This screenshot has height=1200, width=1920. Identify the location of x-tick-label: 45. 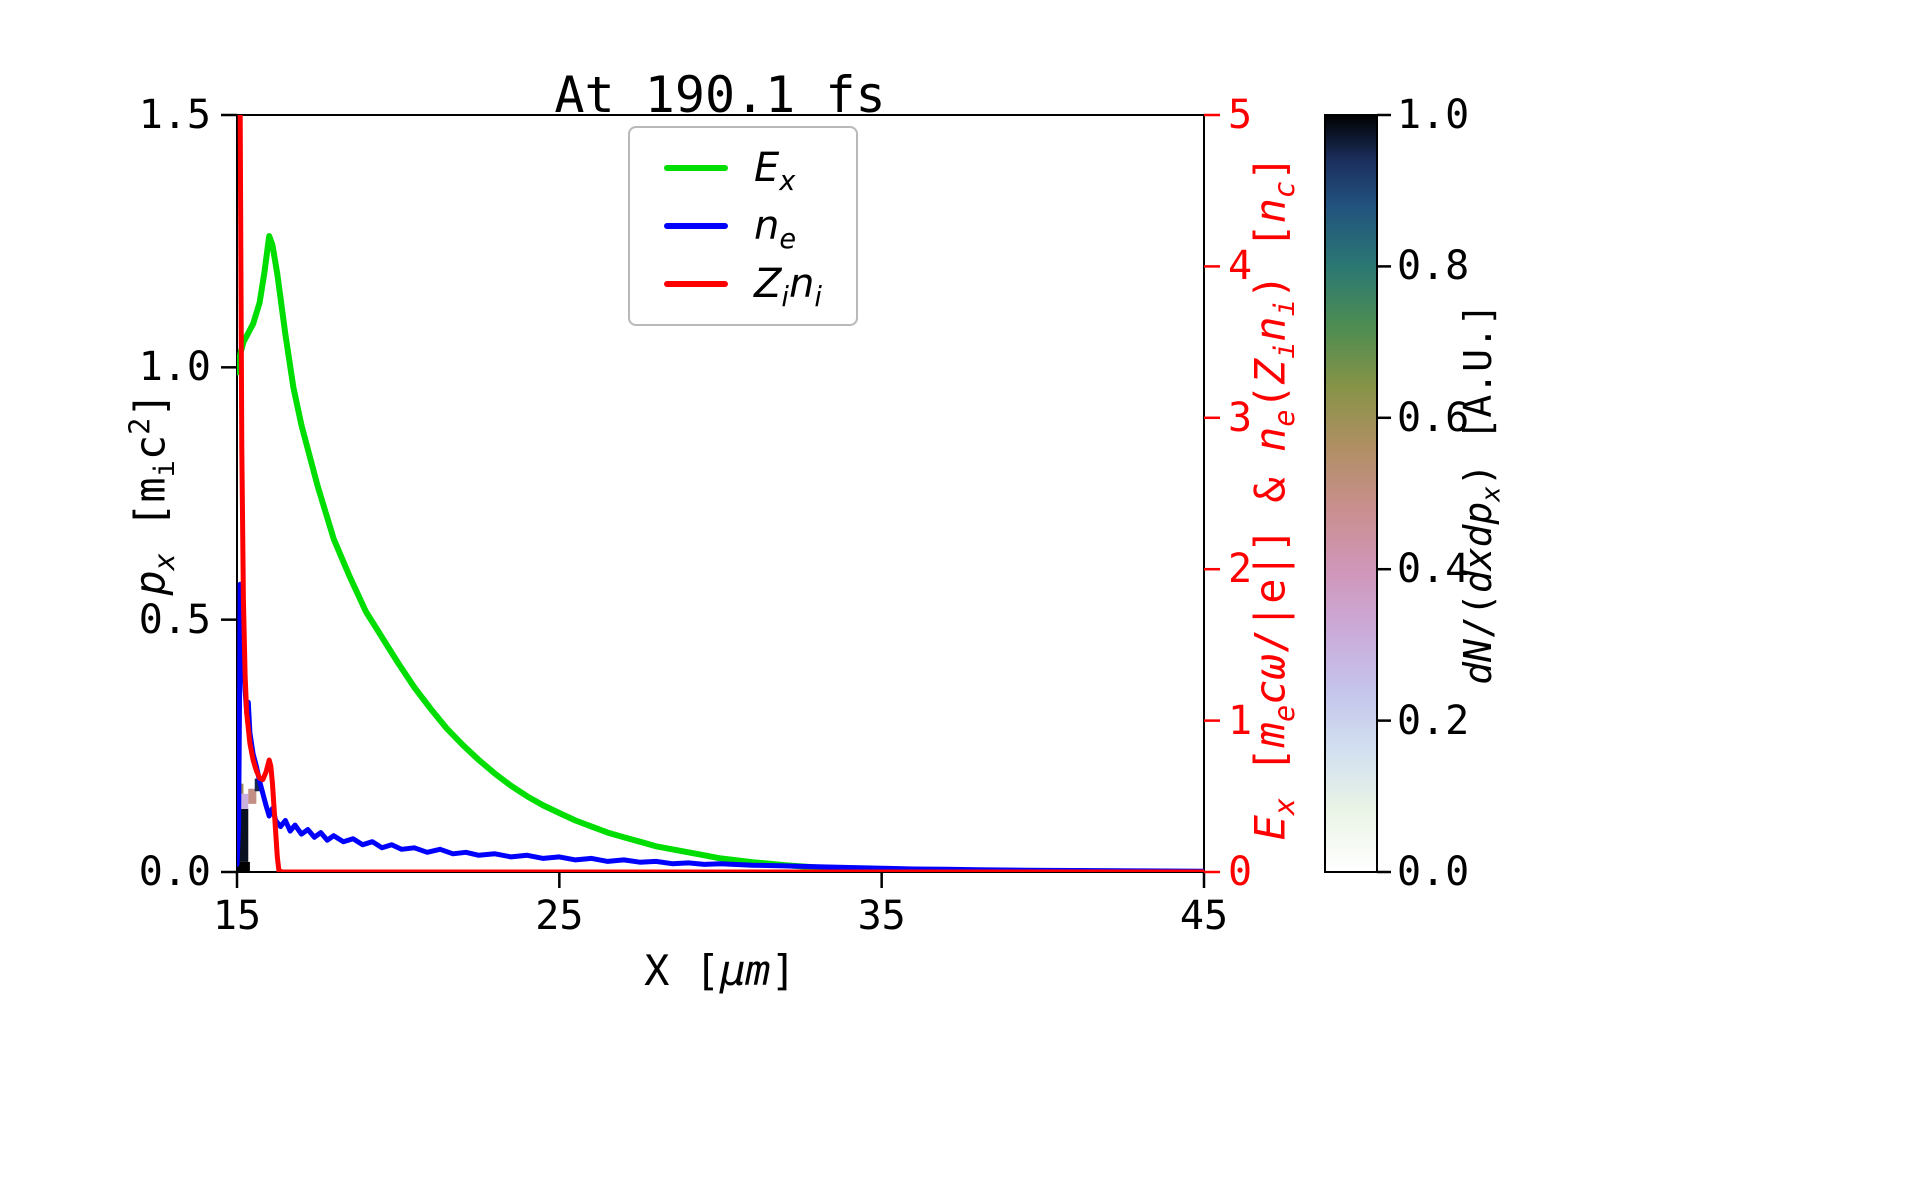
(1204, 916).